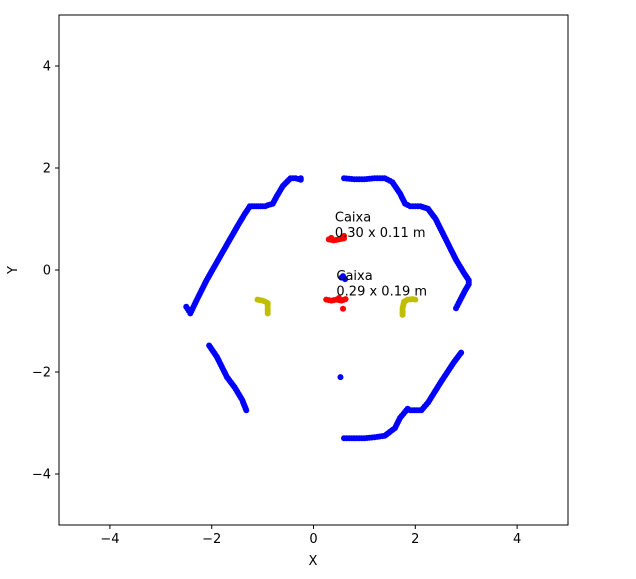  What do you see at coordinates (517, 539) in the screenshot?
I see `x-tick-label: 4` at bounding box center [517, 539].